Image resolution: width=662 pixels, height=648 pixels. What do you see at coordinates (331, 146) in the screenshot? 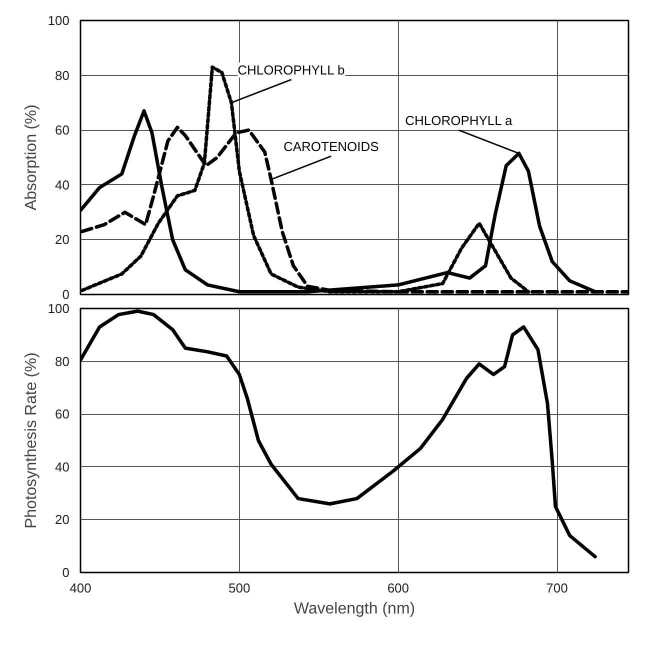
I see `series-label: CAROTENOIDS` at bounding box center [331, 146].